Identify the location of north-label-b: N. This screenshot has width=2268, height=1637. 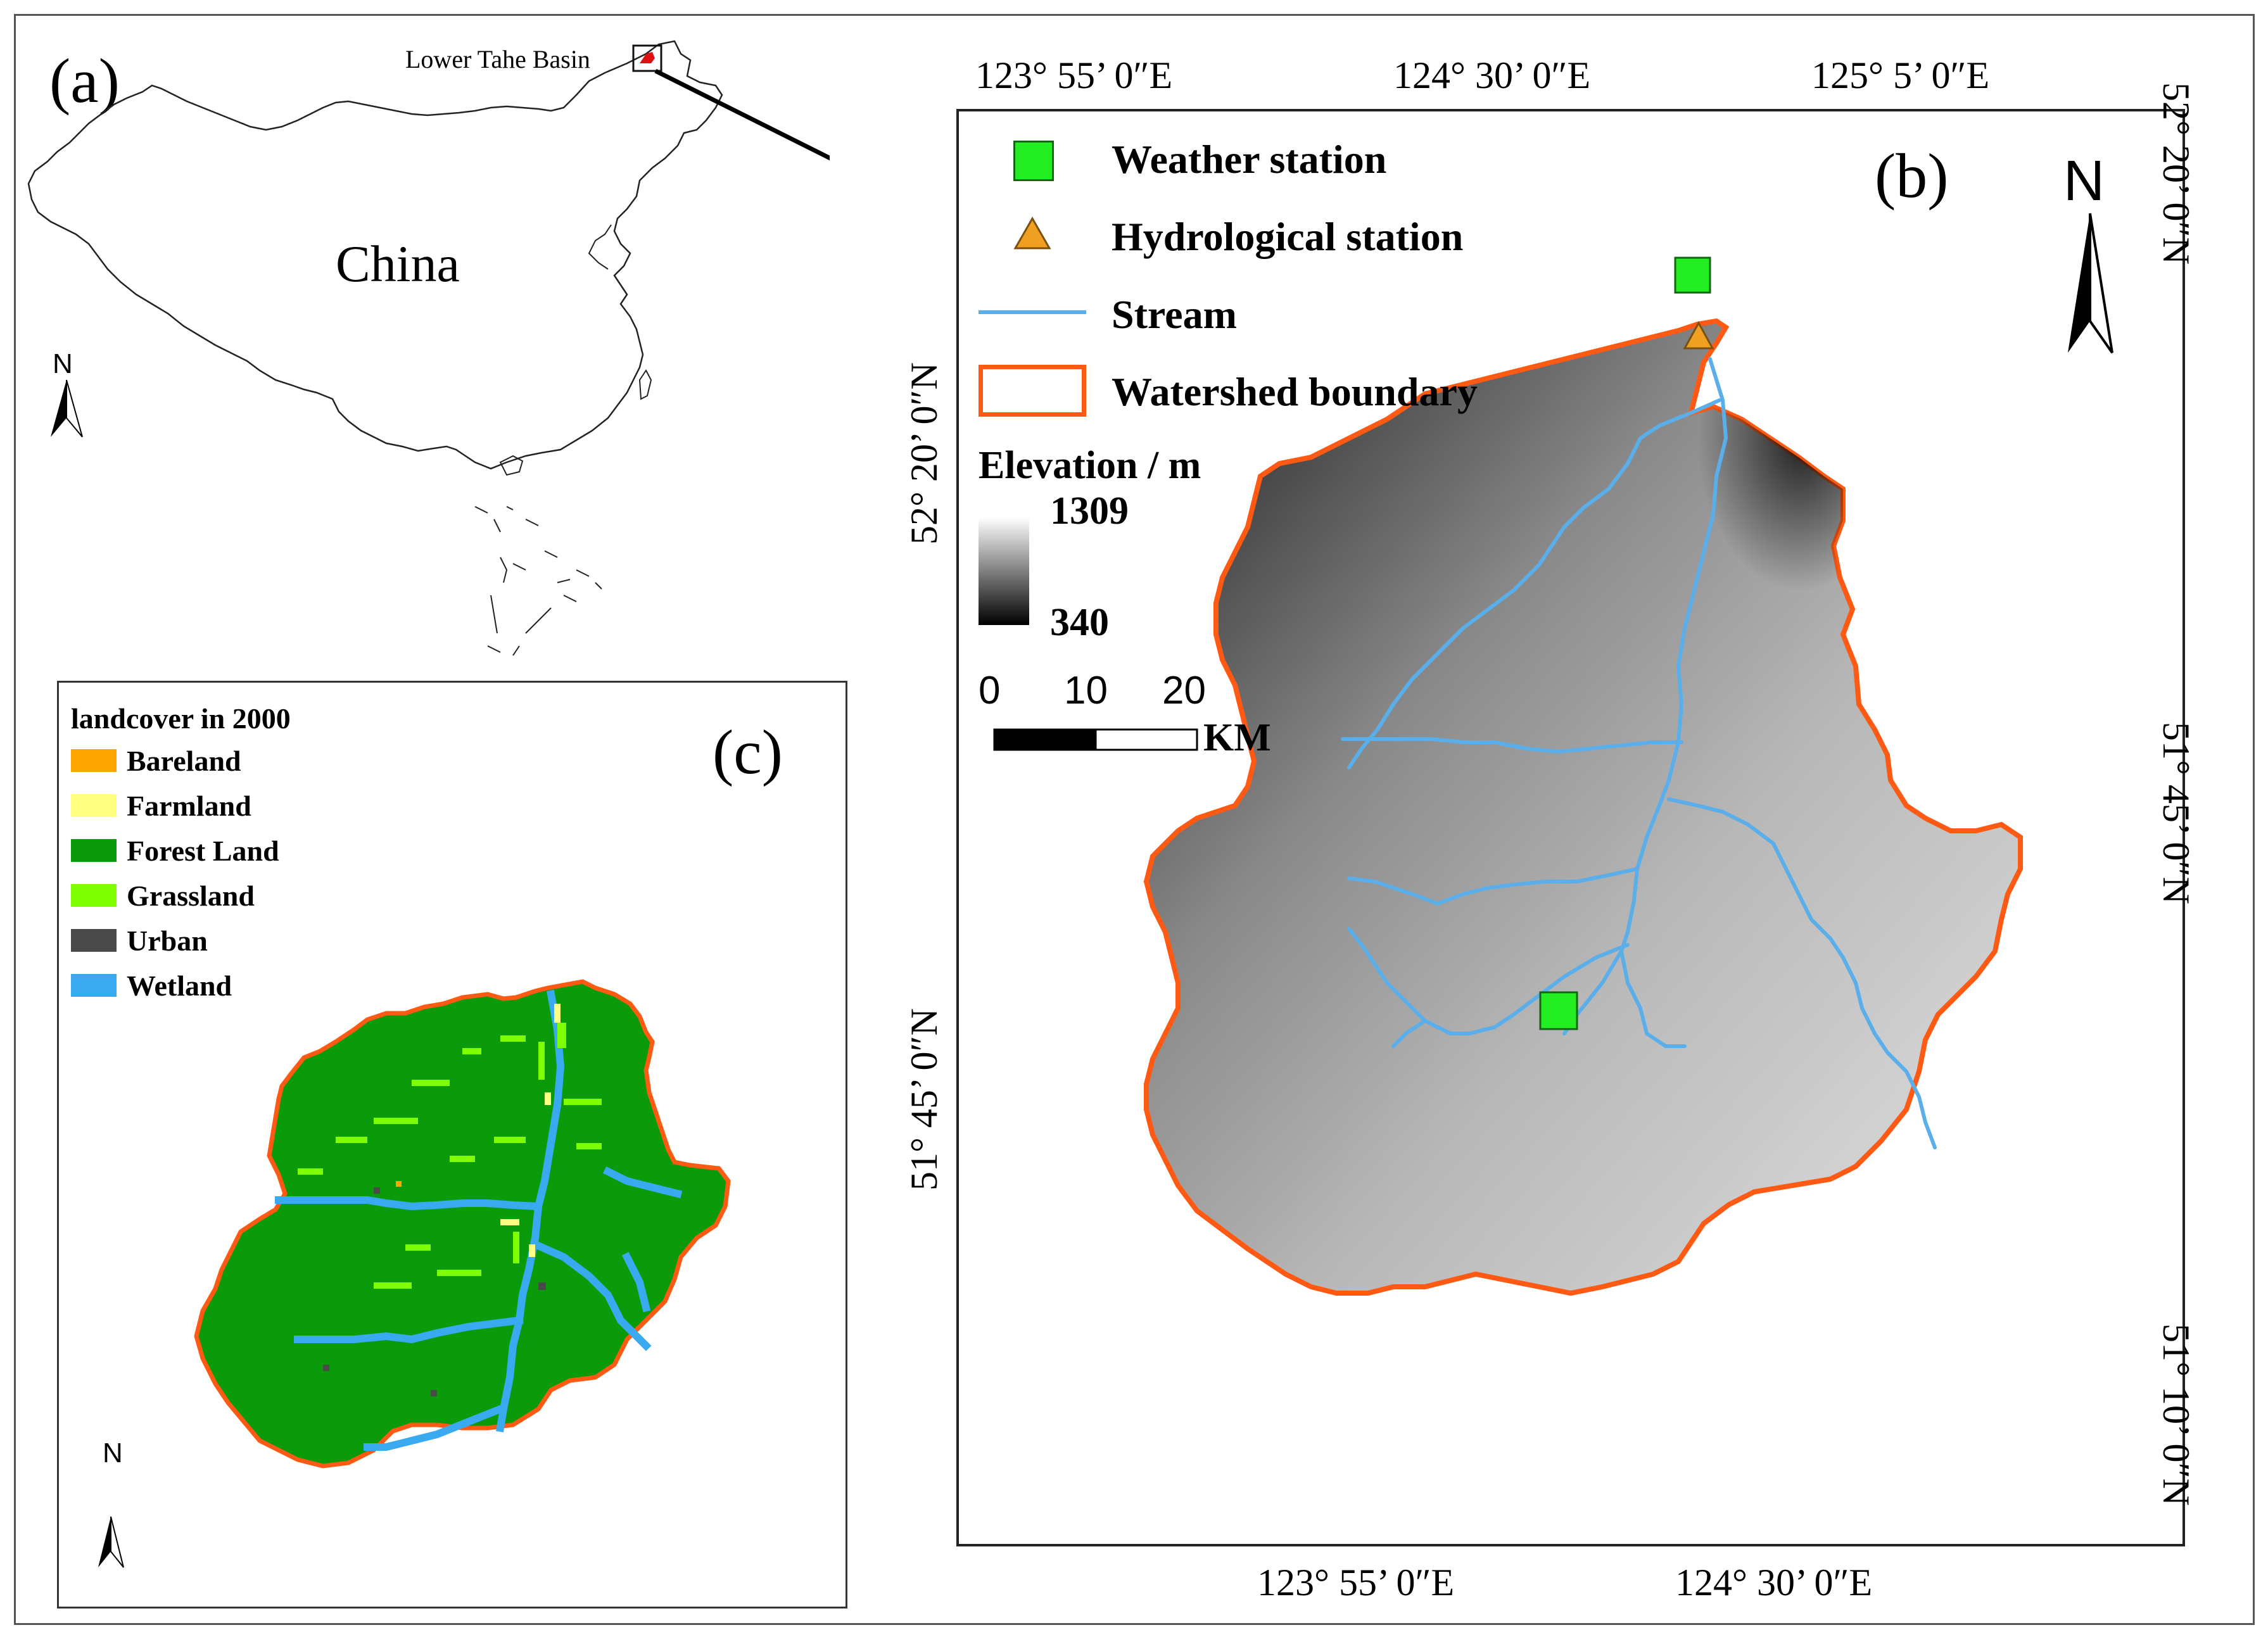
(2084, 181).